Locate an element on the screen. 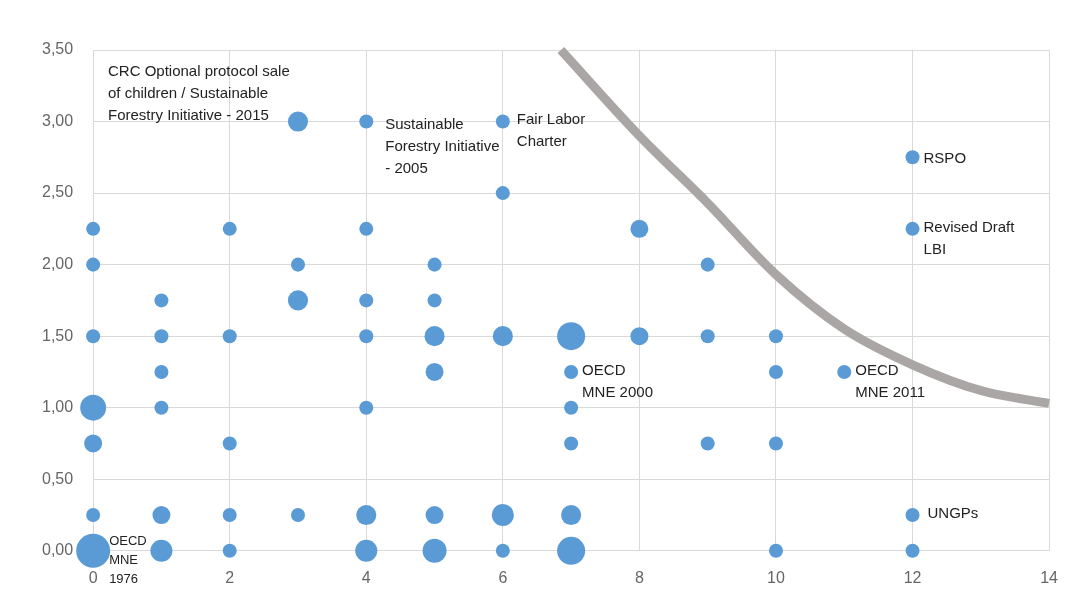 Image resolution: width=1076 pixels, height=610 pixels. x-tick-label: 2 is located at coordinates (230, 577).